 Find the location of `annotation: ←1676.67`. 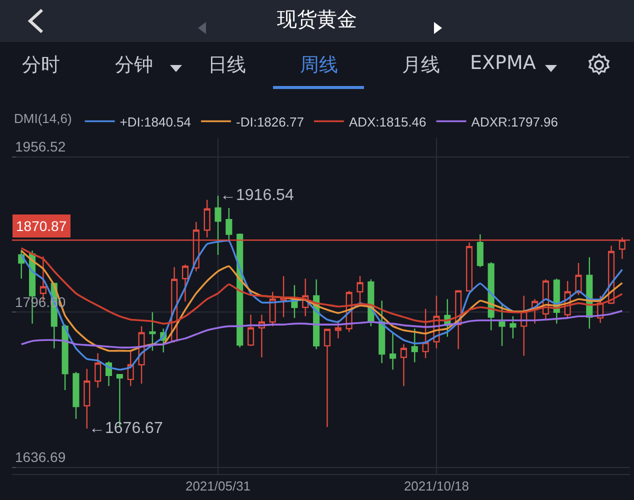

annotation: ←1676.67 is located at coordinates (126, 428).